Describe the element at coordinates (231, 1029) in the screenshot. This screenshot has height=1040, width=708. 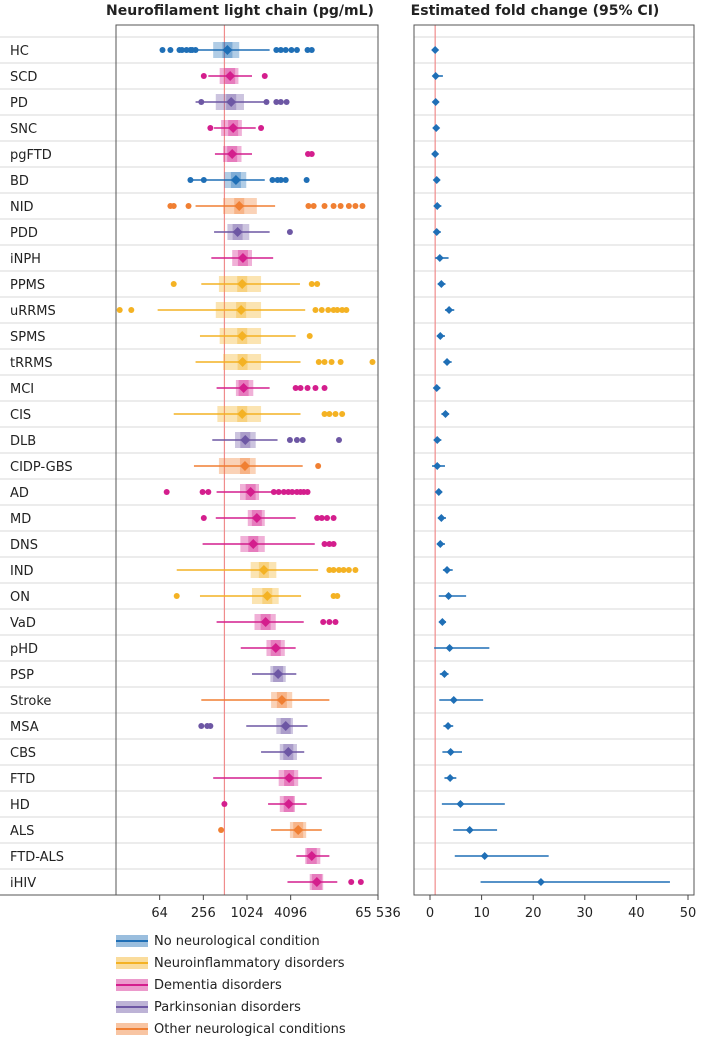
I see `legend-item-other: Other neurological conditions` at that location.